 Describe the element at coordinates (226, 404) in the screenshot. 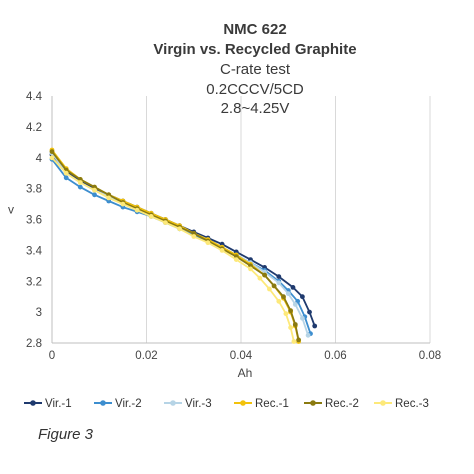

I see `legend: Vir.-1 Vir.-2 Vir.-3 Rec.-1 Rec.-2 Rec.-3` at that location.